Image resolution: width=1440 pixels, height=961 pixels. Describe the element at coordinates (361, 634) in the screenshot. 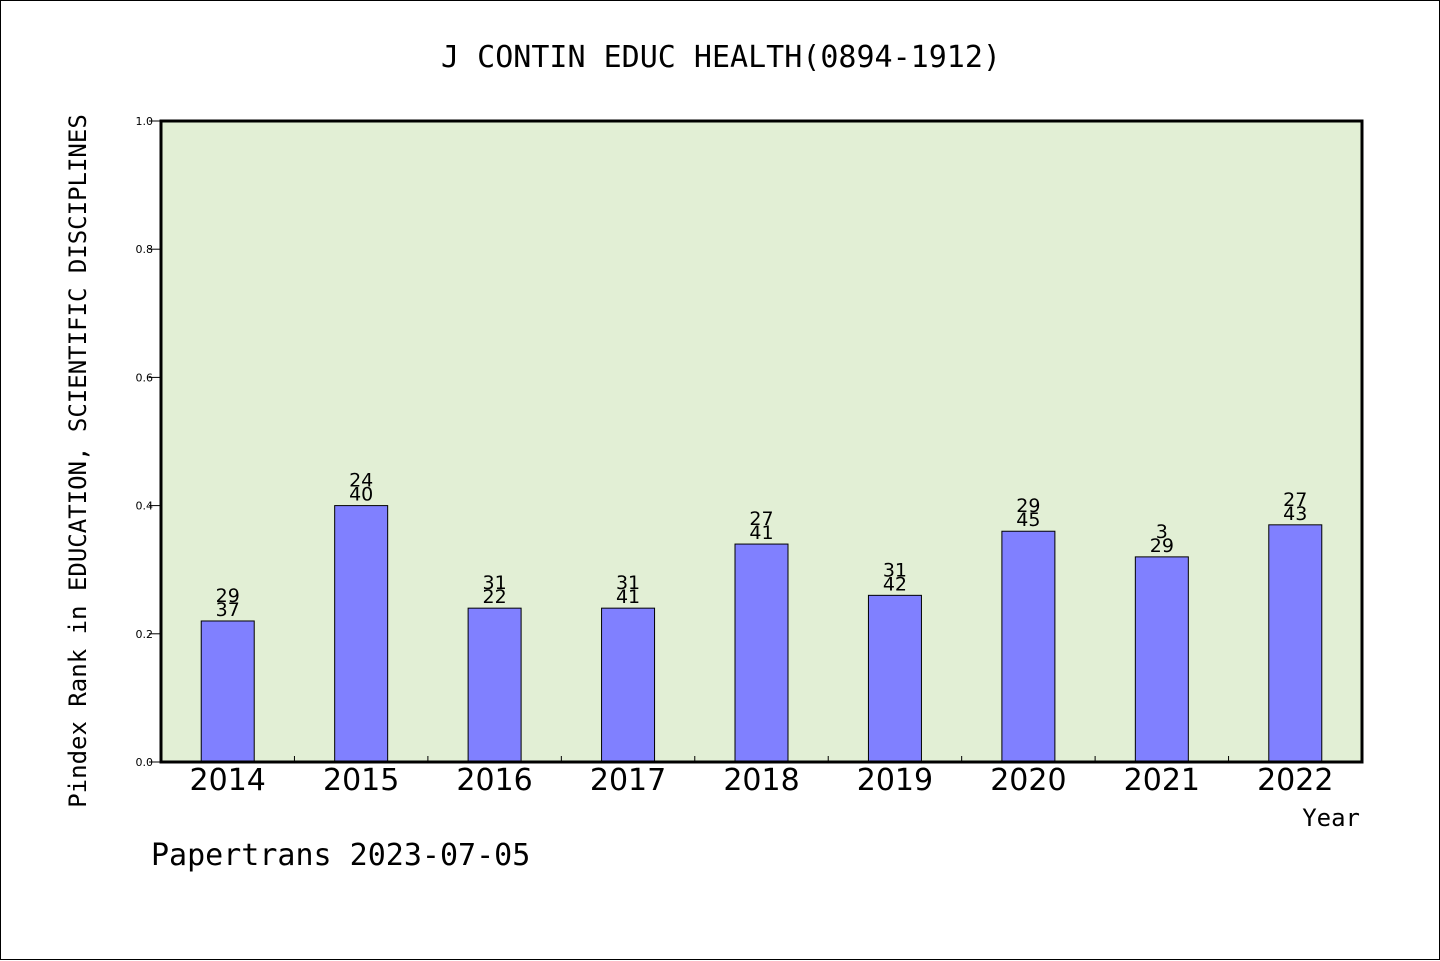

I see `bar-2015` at that location.